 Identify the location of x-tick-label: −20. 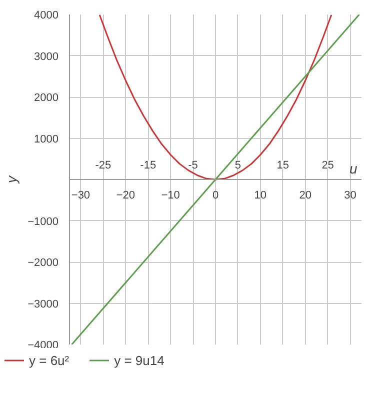
(125, 196).